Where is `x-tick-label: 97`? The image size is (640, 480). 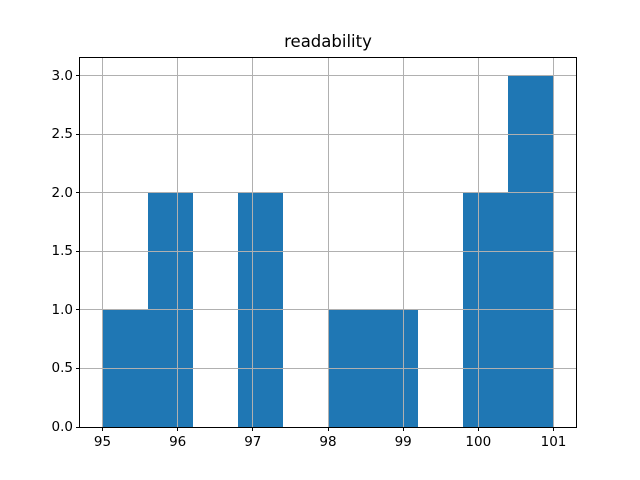
x-tick-label: 97 is located at coordinates (253, 442).